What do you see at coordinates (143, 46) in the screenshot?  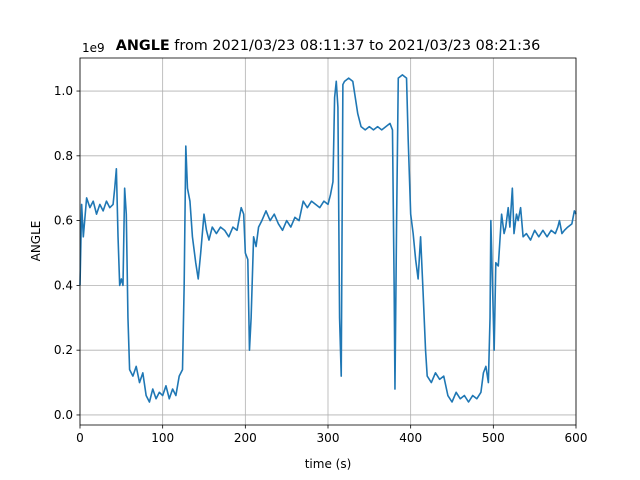 I see `title-bold: ANGLE` at bounding box center [143, 46].